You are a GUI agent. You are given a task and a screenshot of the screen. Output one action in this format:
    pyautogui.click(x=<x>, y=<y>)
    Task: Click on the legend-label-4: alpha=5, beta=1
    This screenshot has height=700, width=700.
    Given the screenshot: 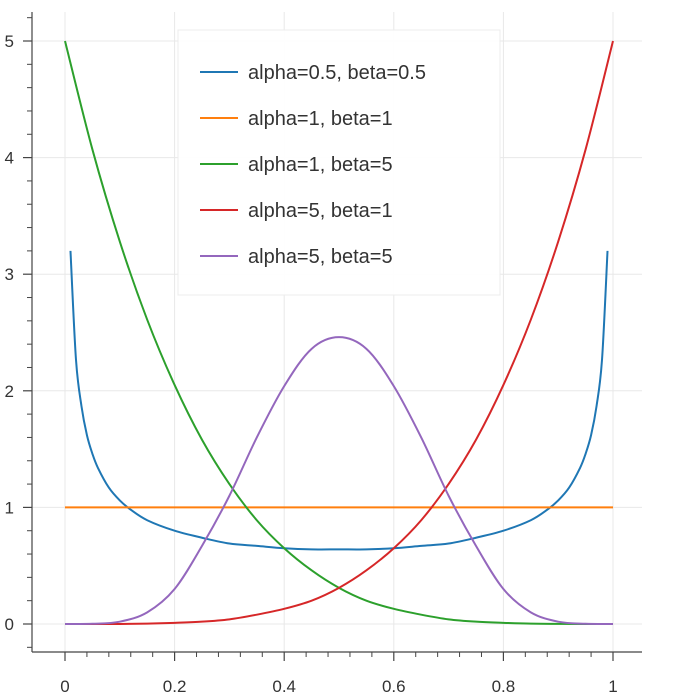 What is the action you would take?
    pyautogui.click(x=320, y=211)
    